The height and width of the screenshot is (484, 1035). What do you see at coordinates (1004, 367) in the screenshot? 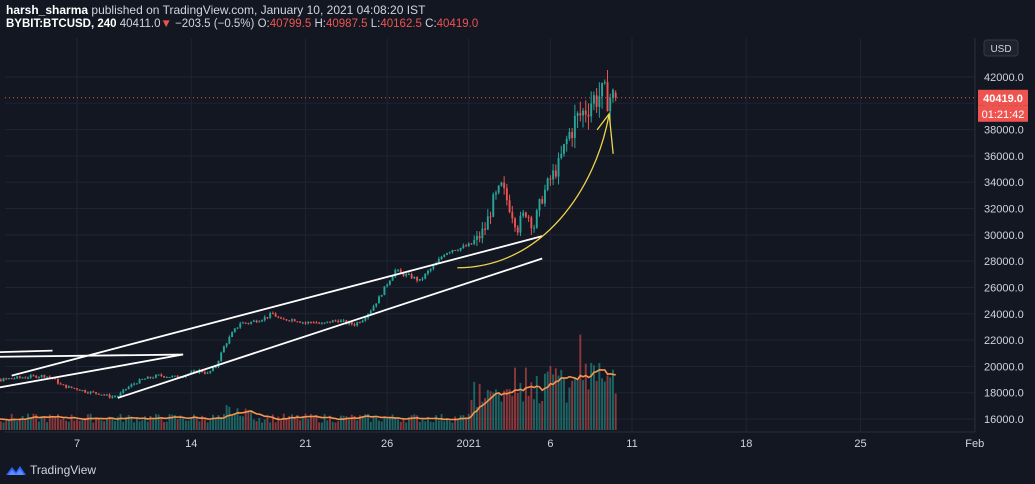
I see `y-tick-label: 20000.0` at bounding box center [1004, 367].